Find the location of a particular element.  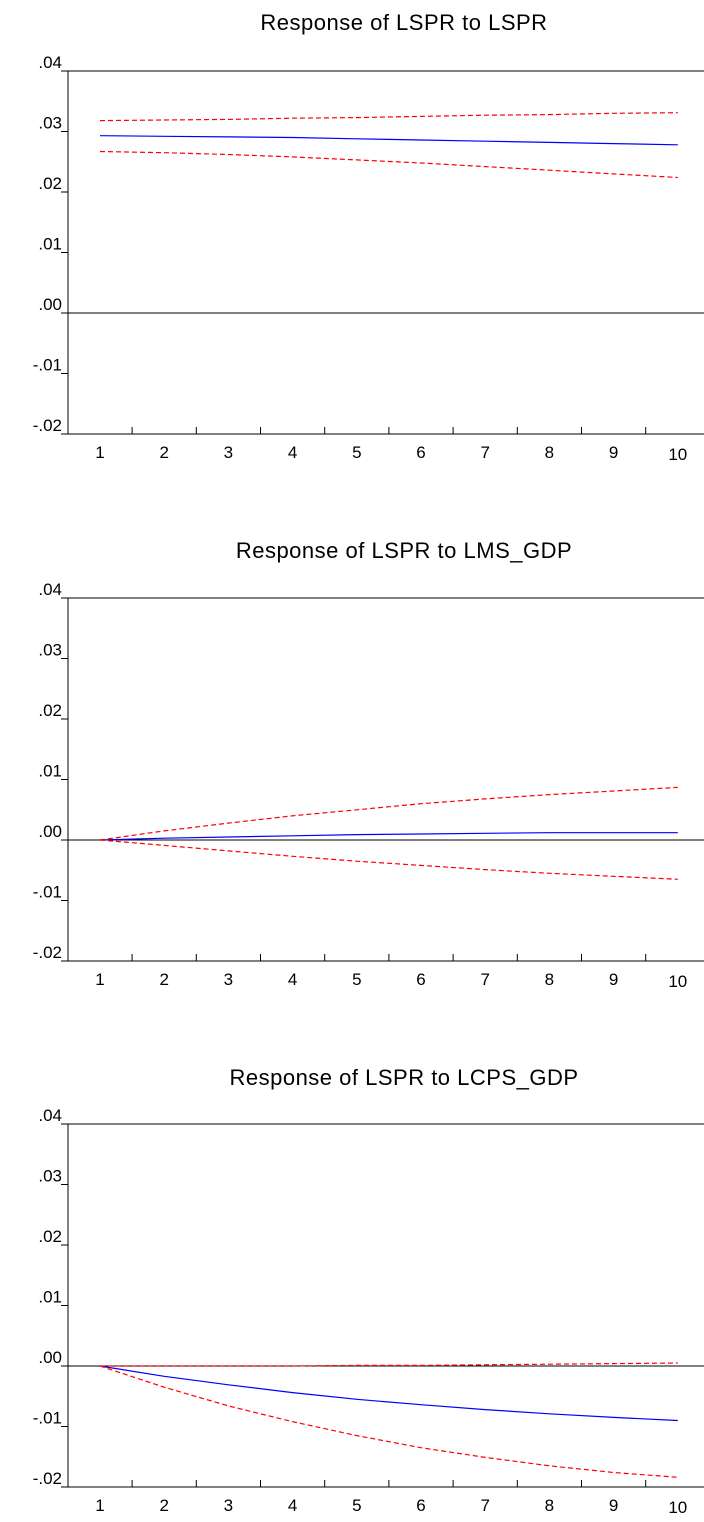

chart-title: Response of LSPR to LMS_GDP is located at coordinates (404, 550).